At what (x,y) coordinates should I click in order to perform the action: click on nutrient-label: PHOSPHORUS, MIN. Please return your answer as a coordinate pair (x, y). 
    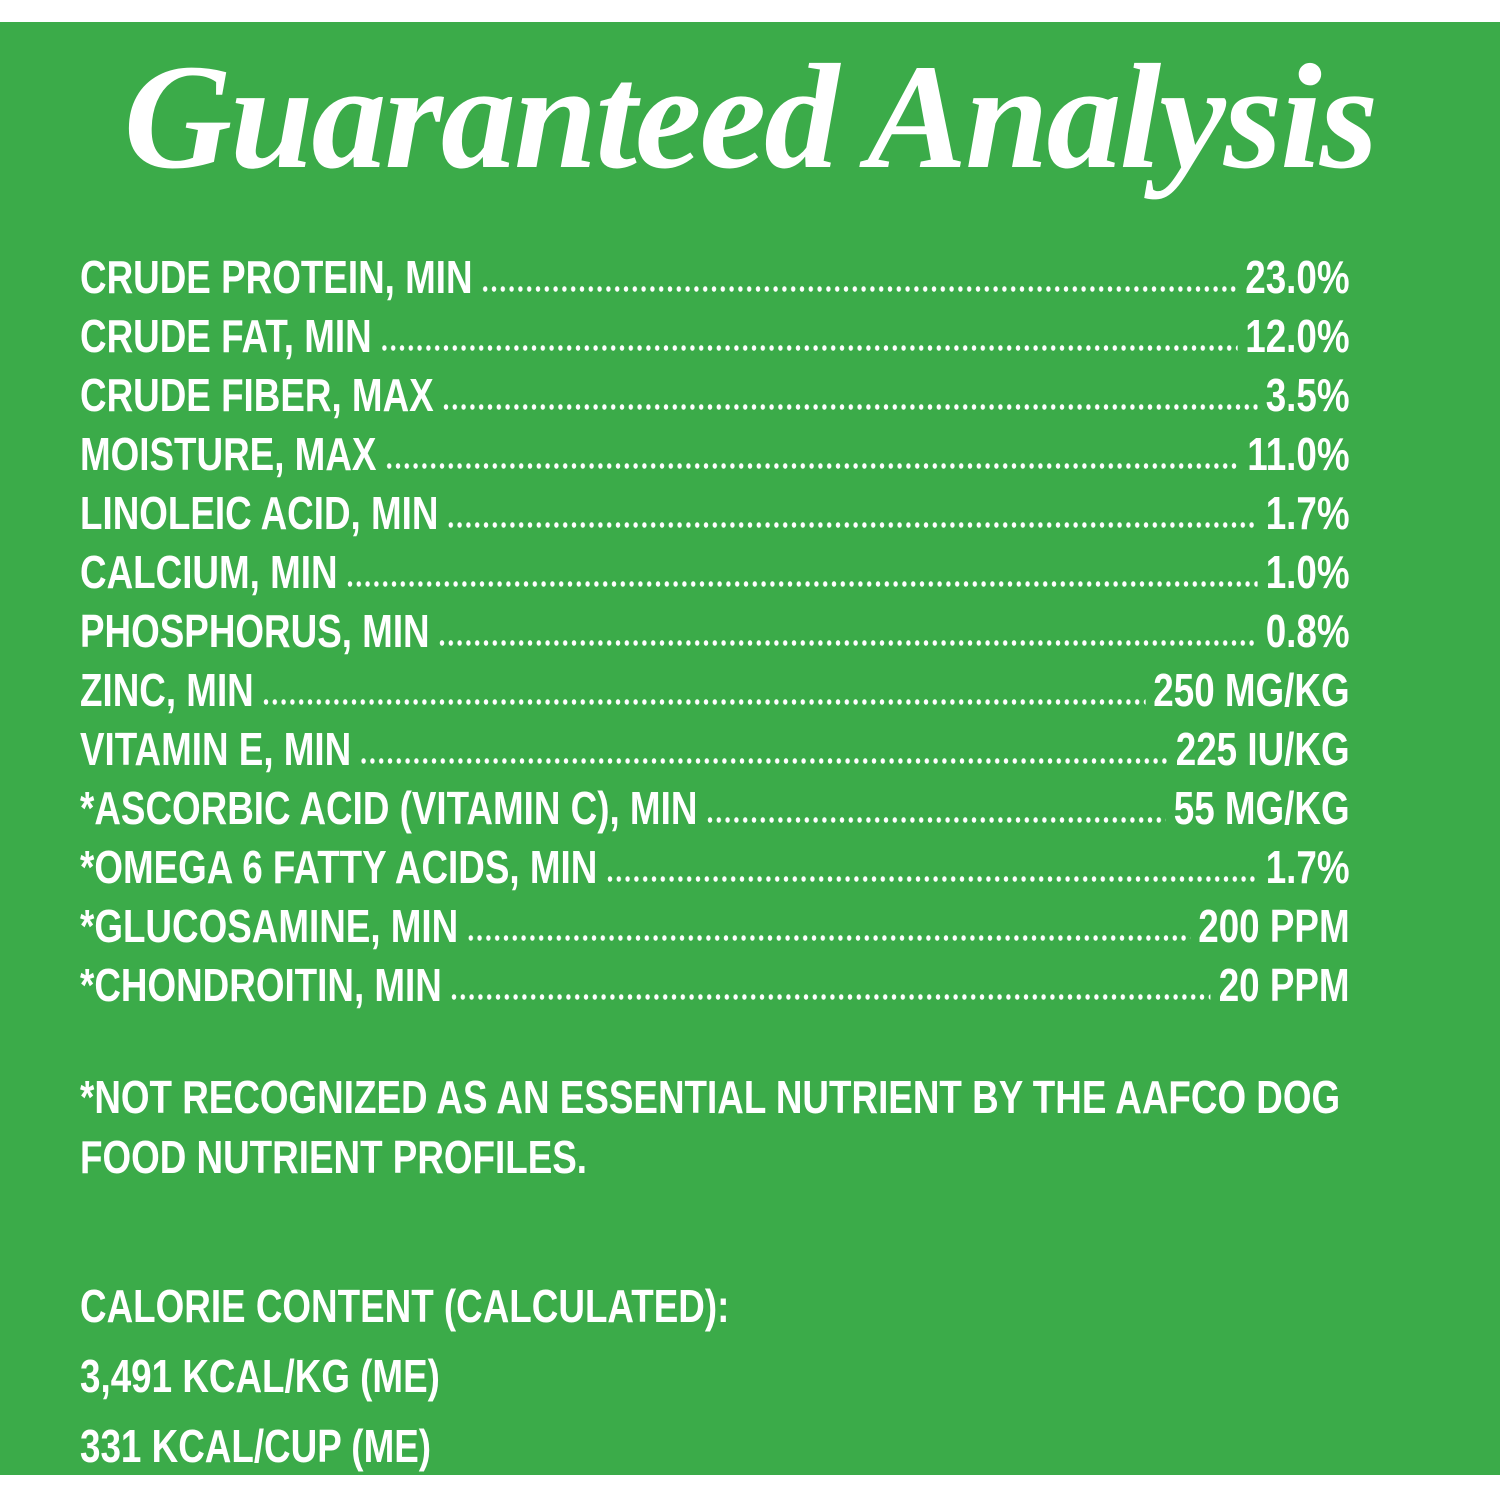
    Looking at the image, I should click on (255, 631).